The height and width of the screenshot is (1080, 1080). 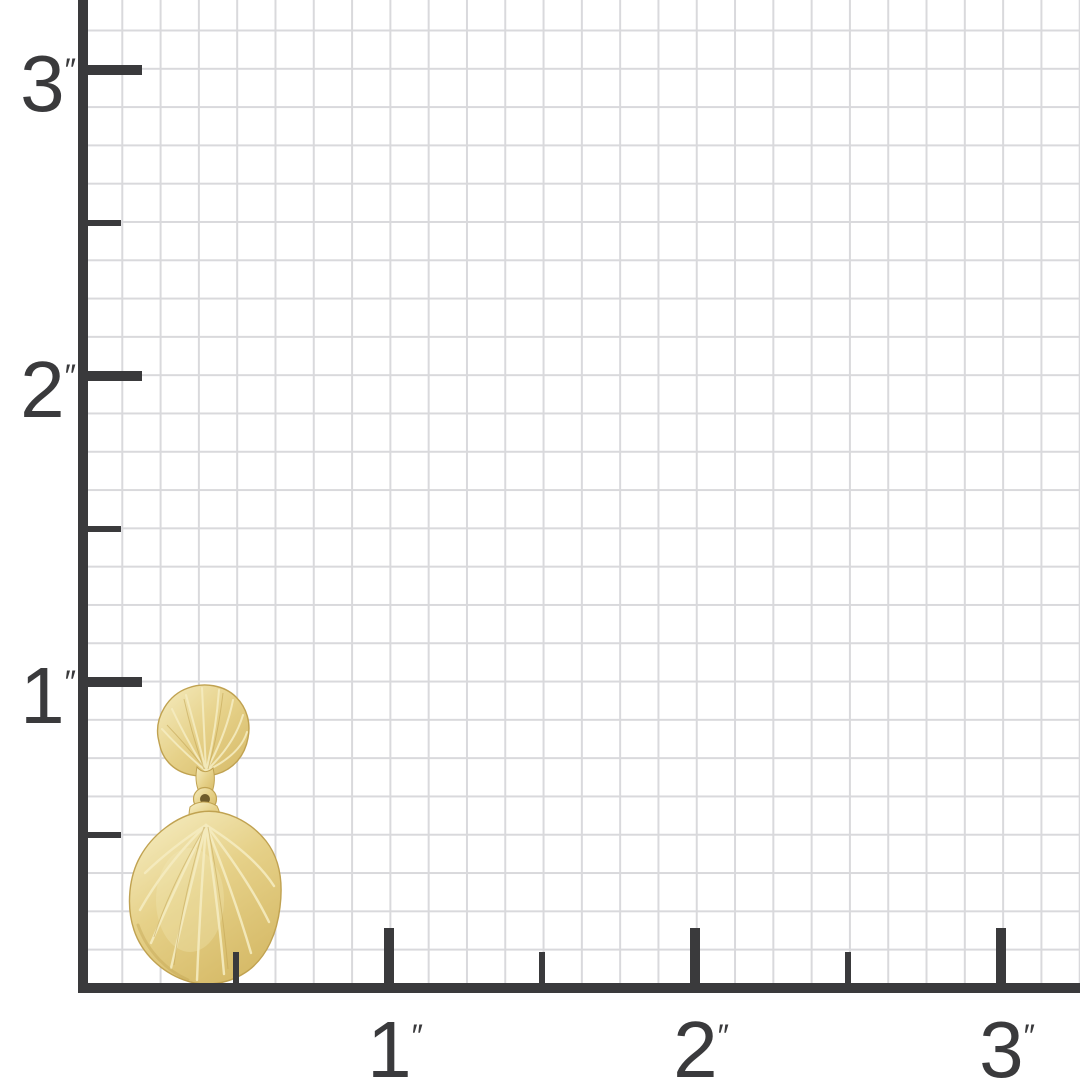 What do you see at coordinates (104, 223) in the screenshot?
I see `y-axis-tick-2p5in` at bounding box center [104, 223].